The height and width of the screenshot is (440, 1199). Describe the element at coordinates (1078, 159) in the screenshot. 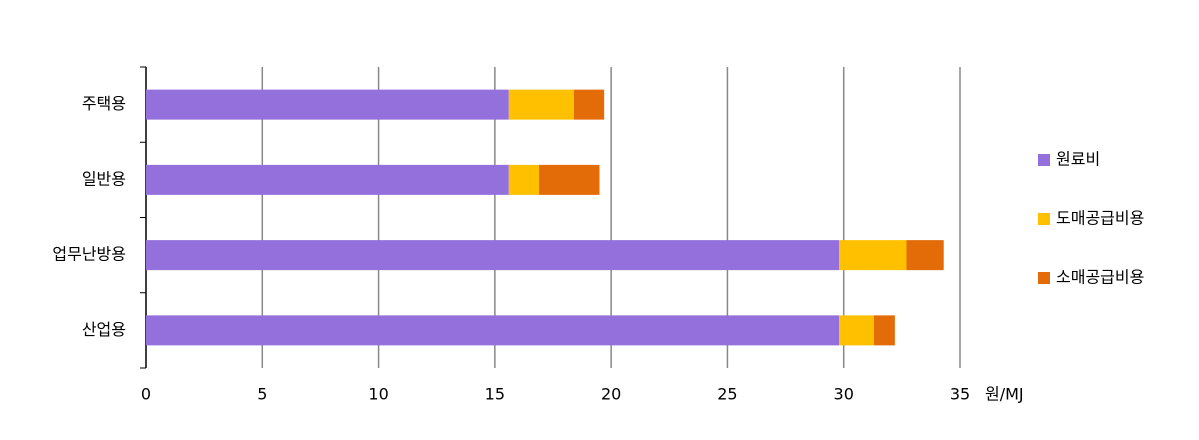

I see `legend-label: 원료비` at that location.